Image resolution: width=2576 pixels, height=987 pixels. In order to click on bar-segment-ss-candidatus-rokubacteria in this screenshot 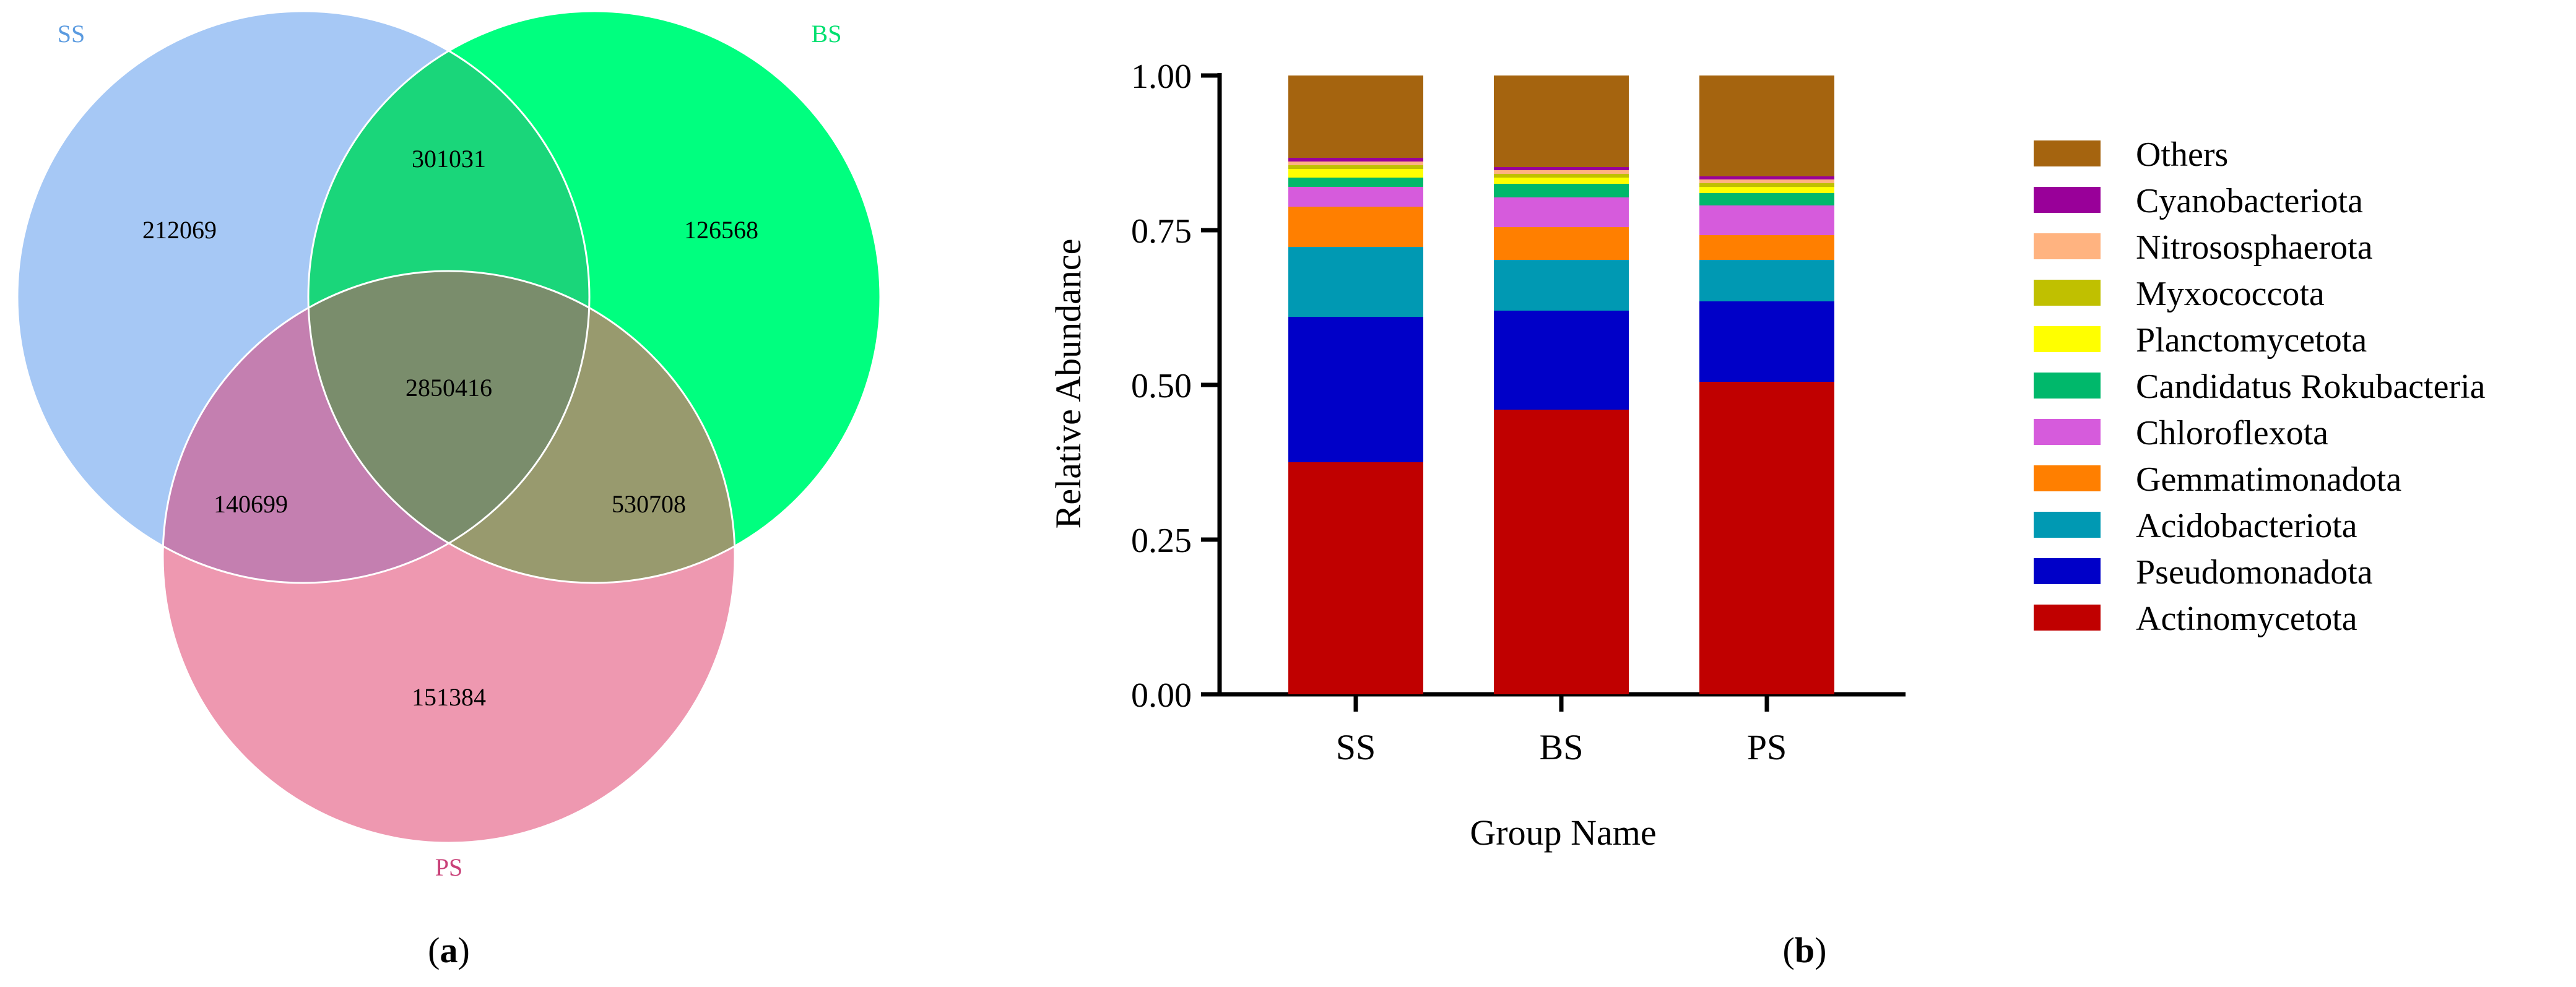, I will do `click(1355, 182)`.